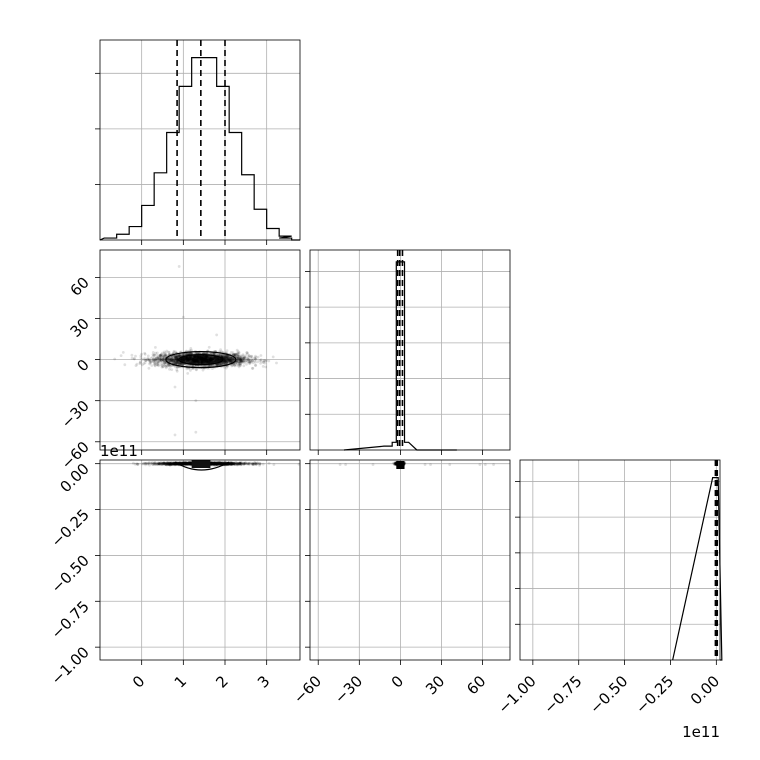  Describe the element at coordinates (476, 685) in the screenshot. I see `x-tick-label: 60` at that location.